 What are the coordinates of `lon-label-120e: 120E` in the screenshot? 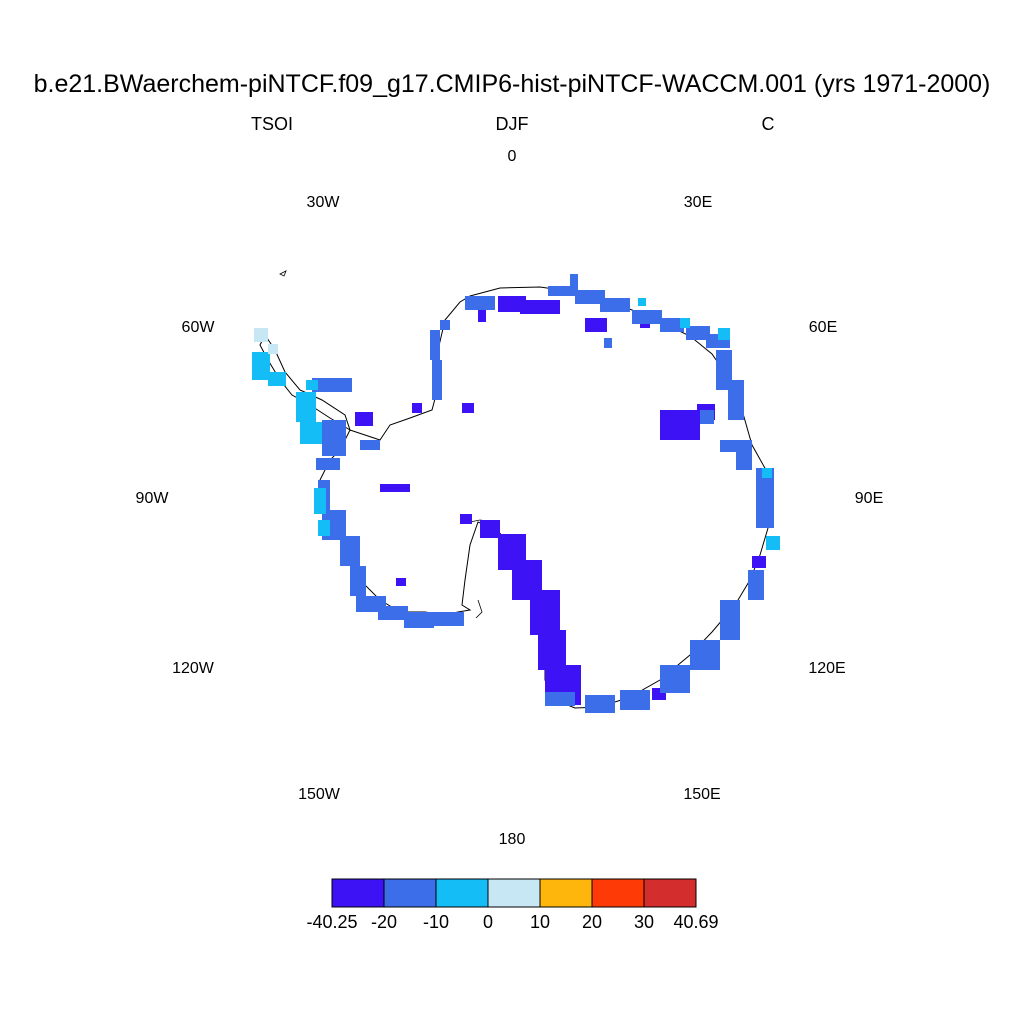 It's located at (827, 668).